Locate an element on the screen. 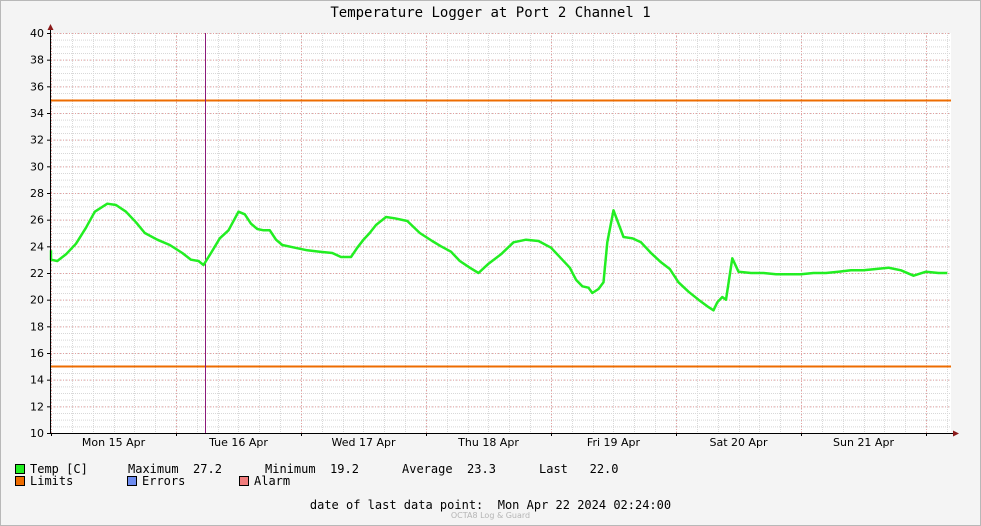  legend-min-value: 19.2 is located at coordinates (344, 469).